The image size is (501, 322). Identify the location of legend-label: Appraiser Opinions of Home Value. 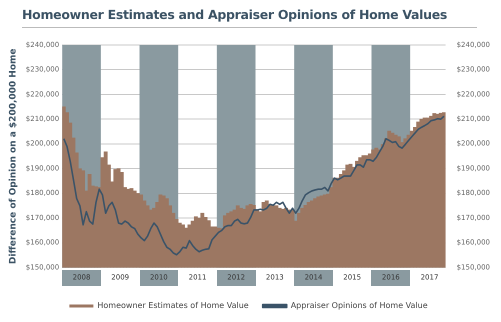
(359, 305).